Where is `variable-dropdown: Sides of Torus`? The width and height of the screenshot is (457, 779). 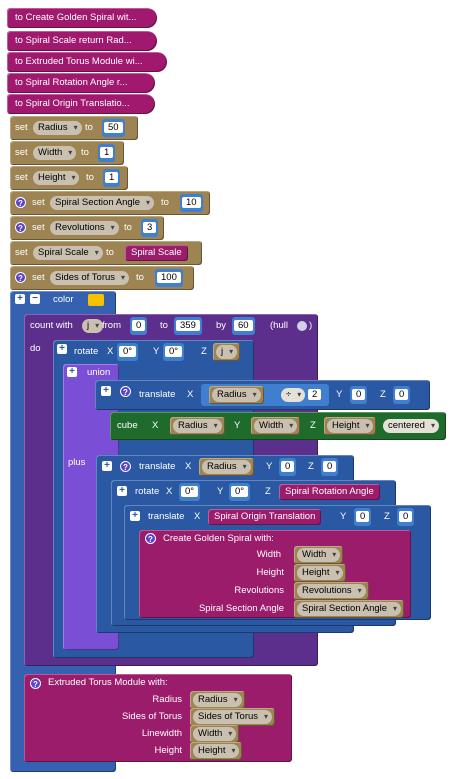 variable-dropdown: Sides of Torus is located at coordinates (90, 278).